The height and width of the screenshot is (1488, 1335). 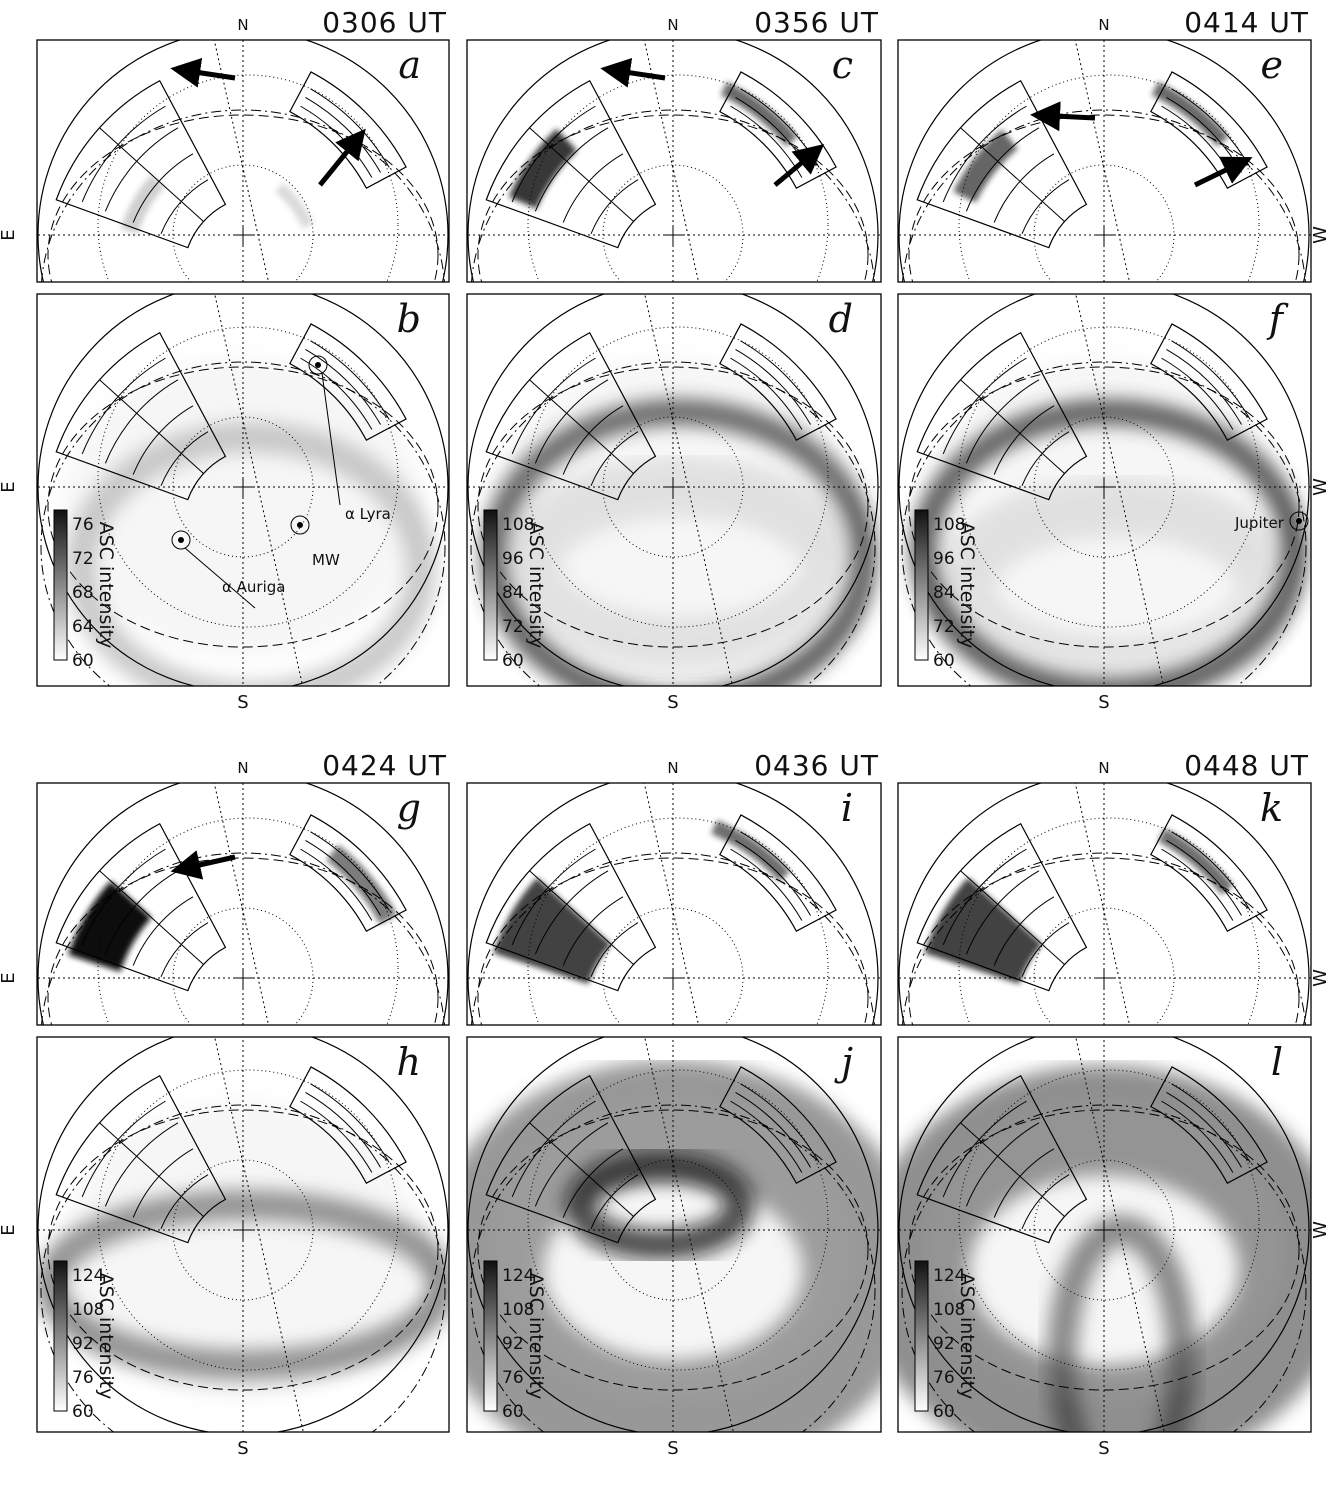 I want to click on colorbar-tick: 76, so click(x=83, y=525).